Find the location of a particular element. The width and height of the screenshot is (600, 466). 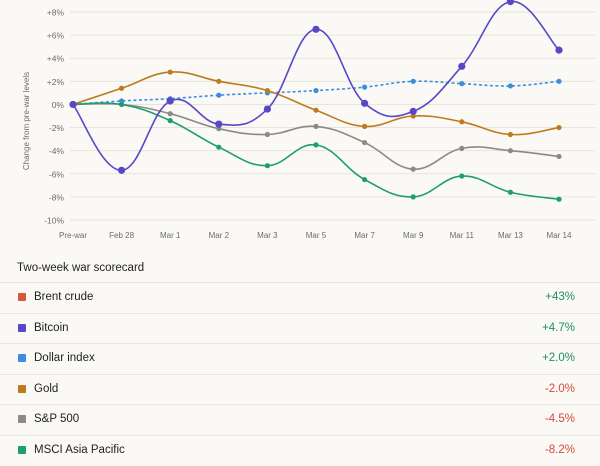

scorecard-label: Dollar index is located at coordinates (64, 358).